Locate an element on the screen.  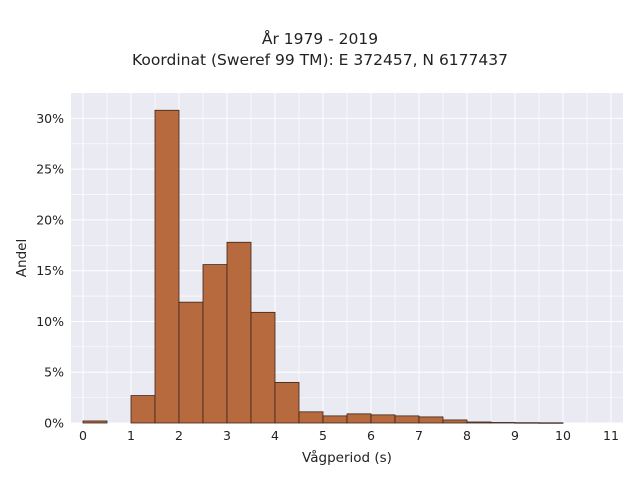
x-tick-label: 2 is located at coordinates (179, 435).